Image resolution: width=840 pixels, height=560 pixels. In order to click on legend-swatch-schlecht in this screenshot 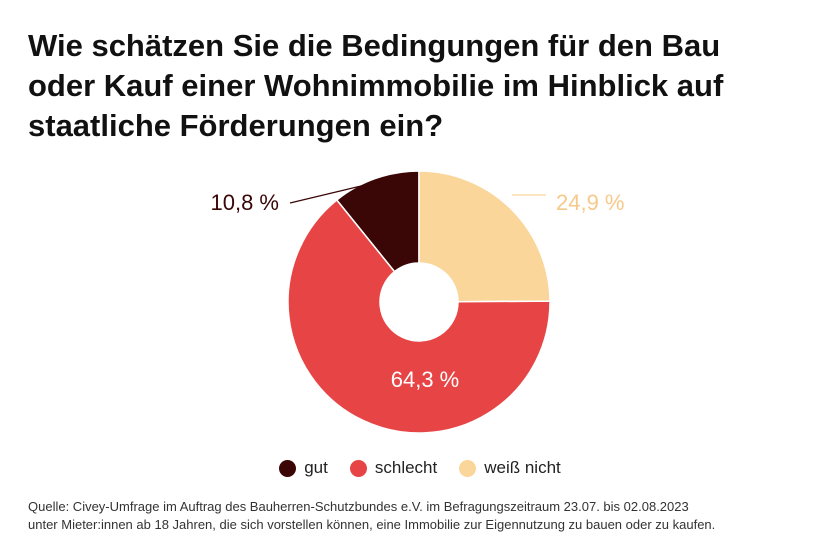, I will do `click(358, 468)`.